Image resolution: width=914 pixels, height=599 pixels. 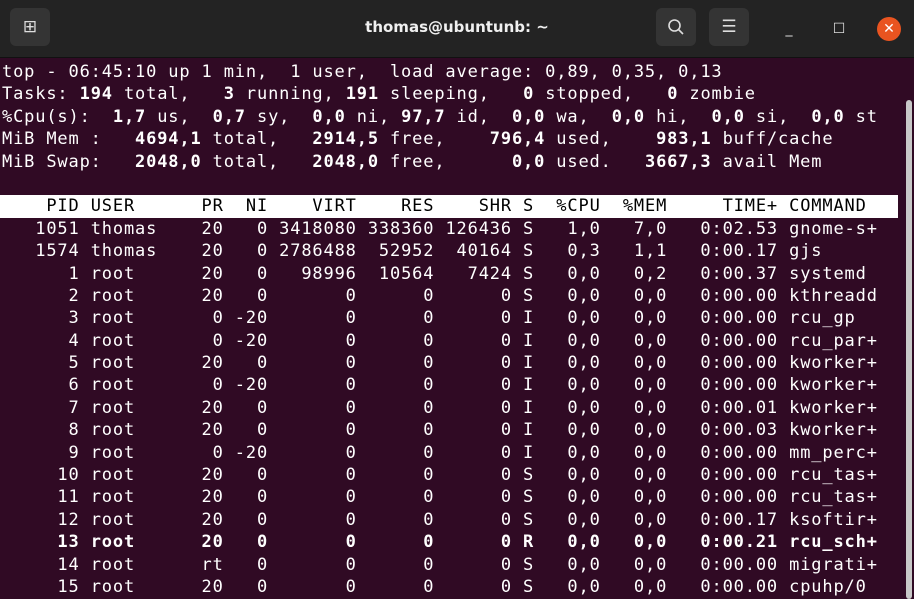 I want to click on table-cell: 6, so click(x=41, y=385).